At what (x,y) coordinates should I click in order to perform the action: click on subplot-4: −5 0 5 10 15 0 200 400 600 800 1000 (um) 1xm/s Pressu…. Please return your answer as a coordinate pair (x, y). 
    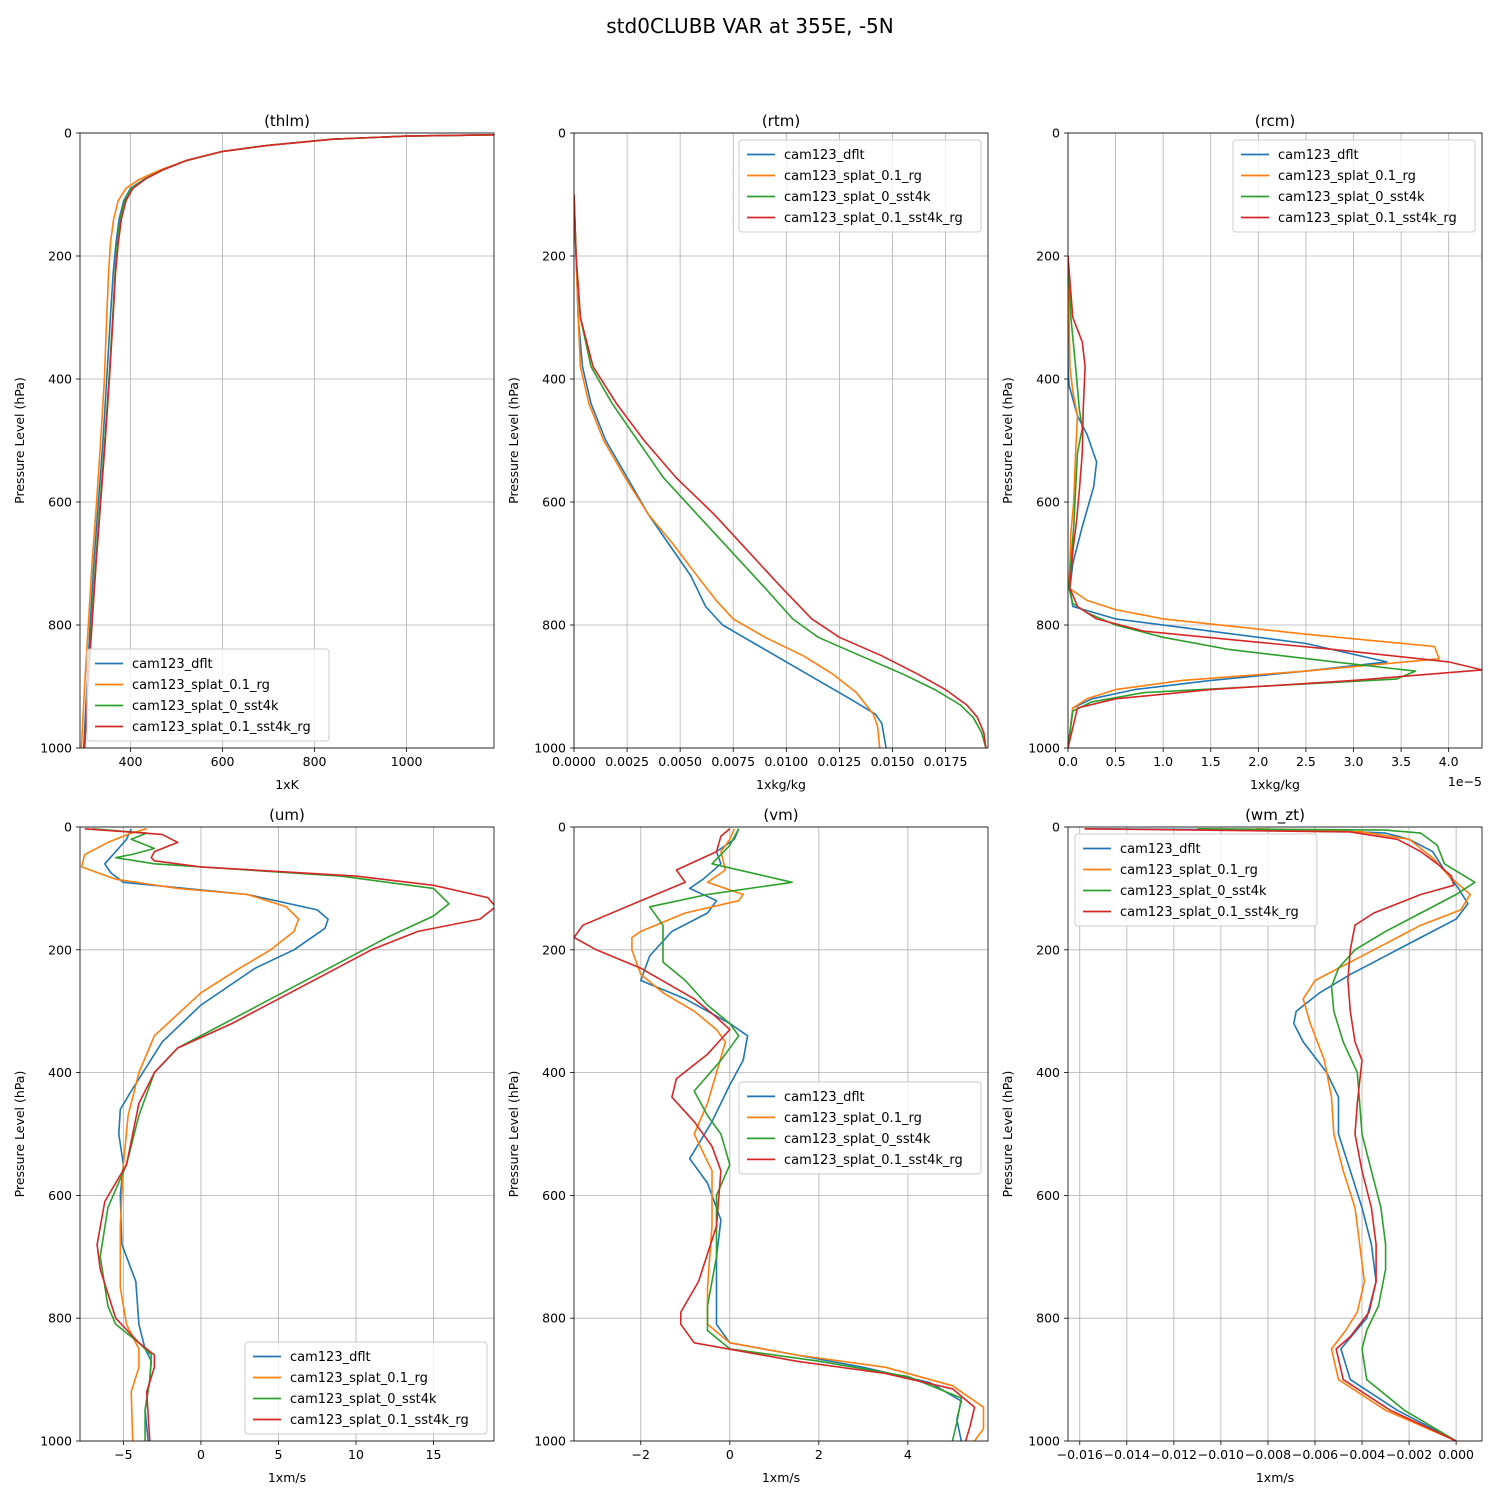
    Looking at the image, I should click on (253, 1145).